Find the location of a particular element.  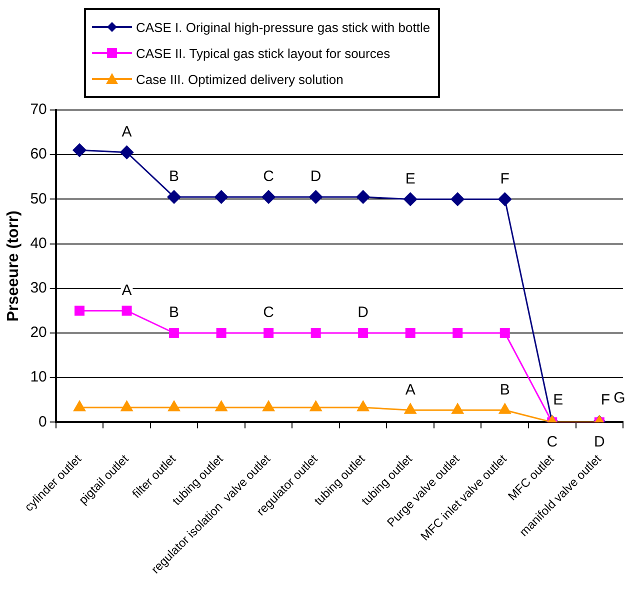

y-tick-label: 60 is located at coordinates (38, 154).